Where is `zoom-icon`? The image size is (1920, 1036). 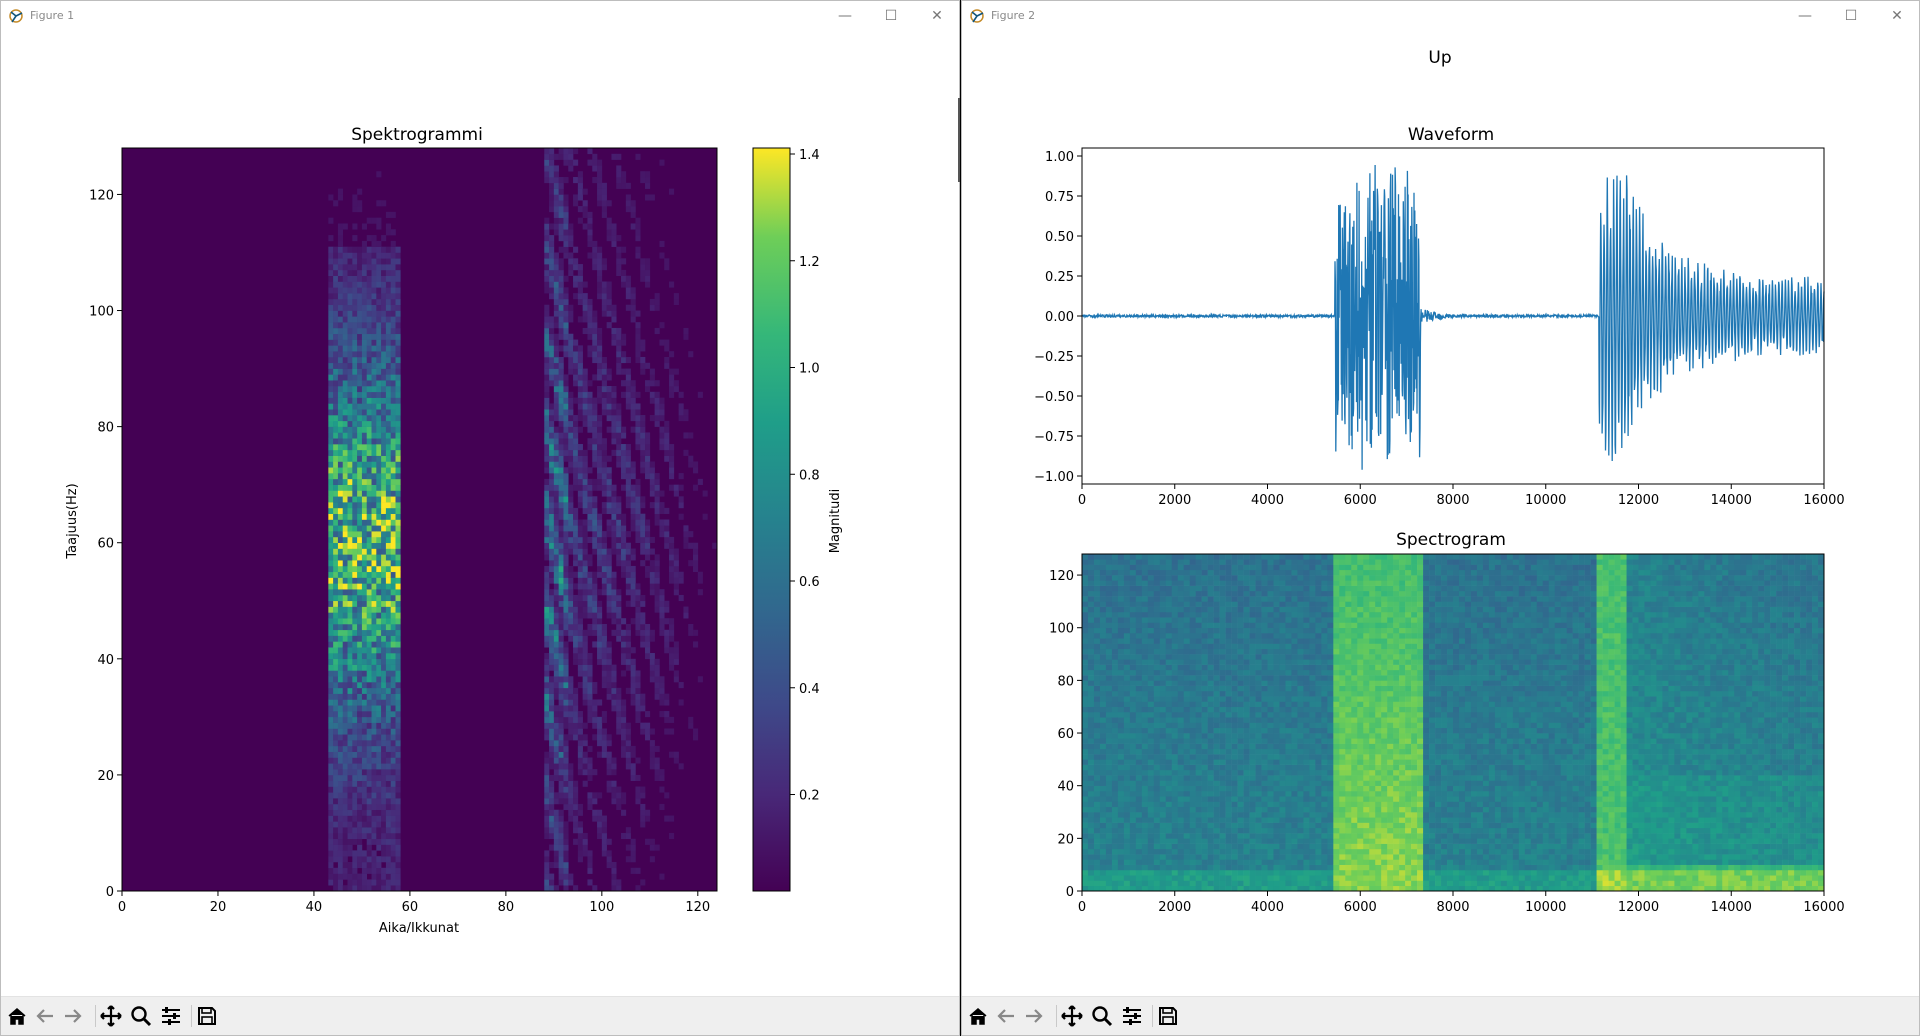
zoom-icon is located at coordinates (141, 1016).